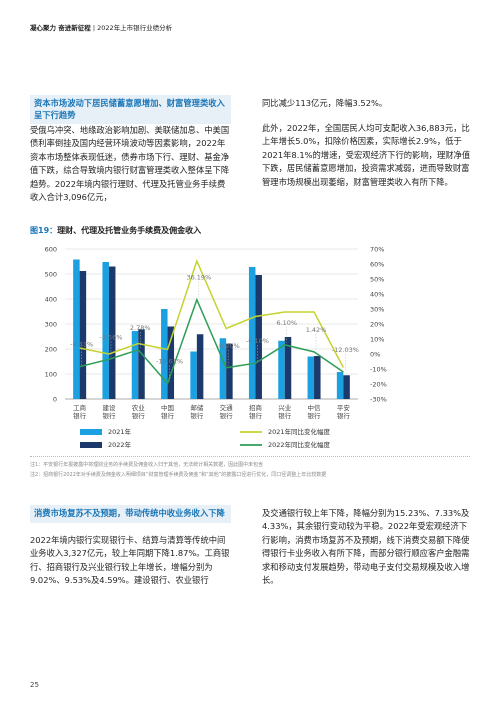 The height and width of the screenshot is (707, 500). I want to click on y-left-tick-label: 600, so click(51, 249).